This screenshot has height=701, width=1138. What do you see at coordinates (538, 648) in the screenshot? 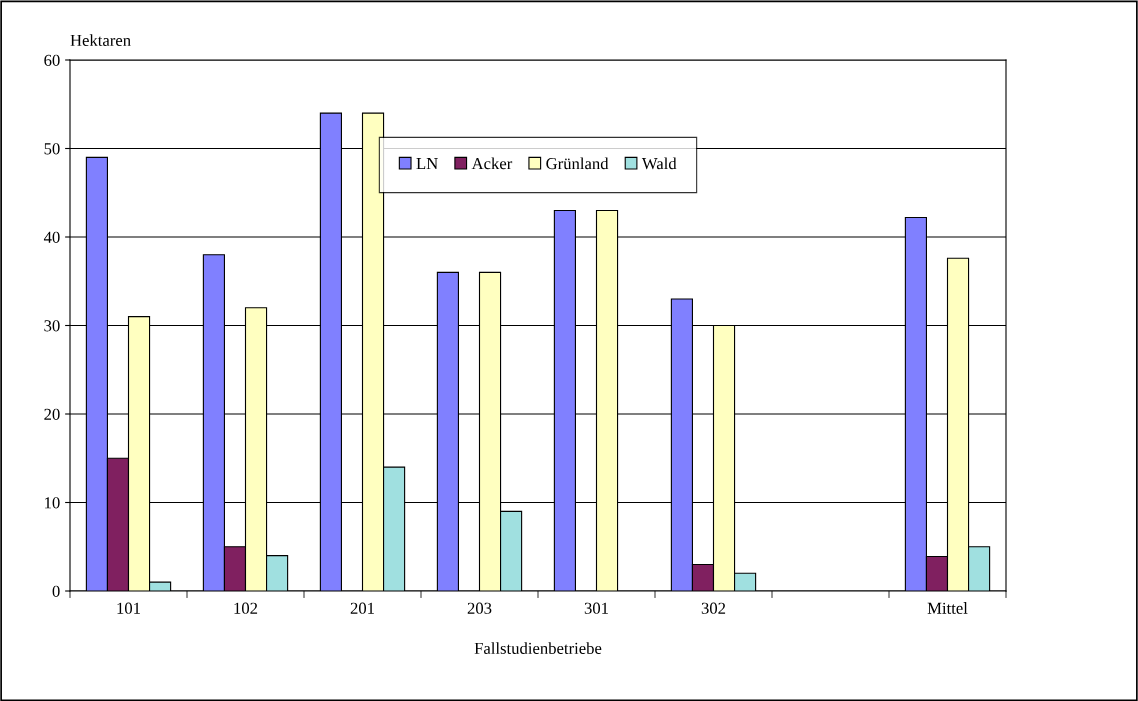
I see `x-axis-title: Fallstudienbetriebe` at bounding box center [538, 648].